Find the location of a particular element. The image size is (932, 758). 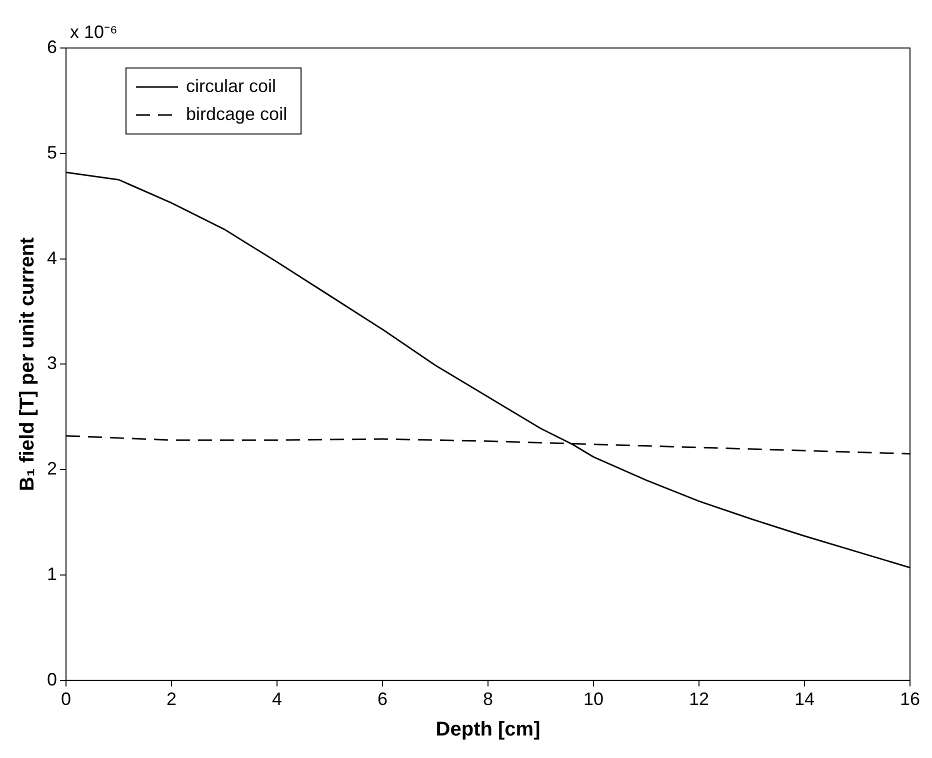

x-tick-label: 10 is located at coordinates (593, 699).